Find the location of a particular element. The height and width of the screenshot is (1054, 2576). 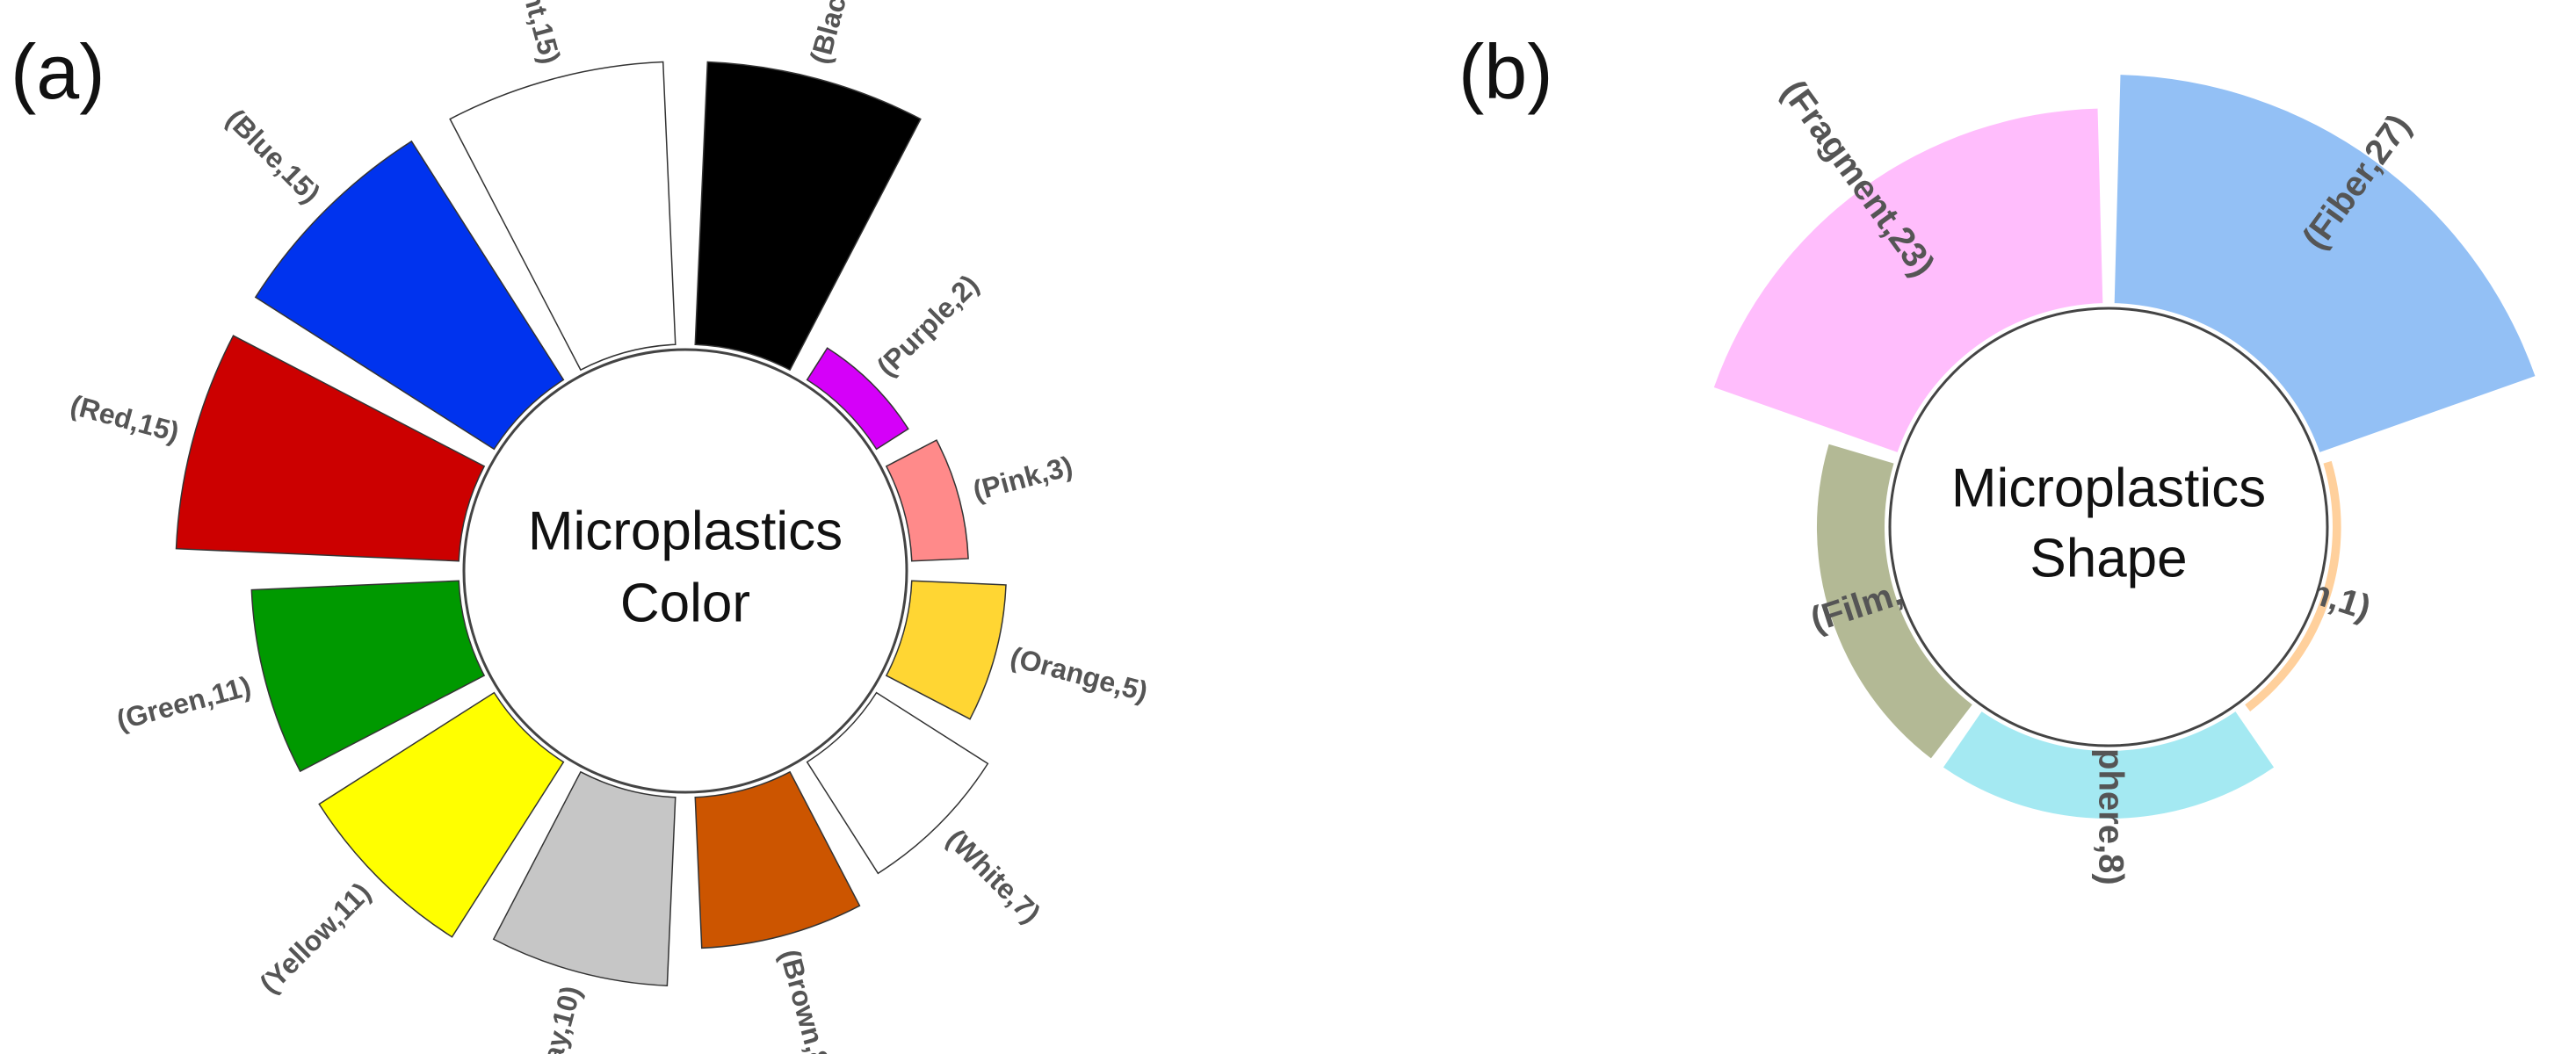

color-label-pink: (Pink,3) is located at coordinates (1022, 478).